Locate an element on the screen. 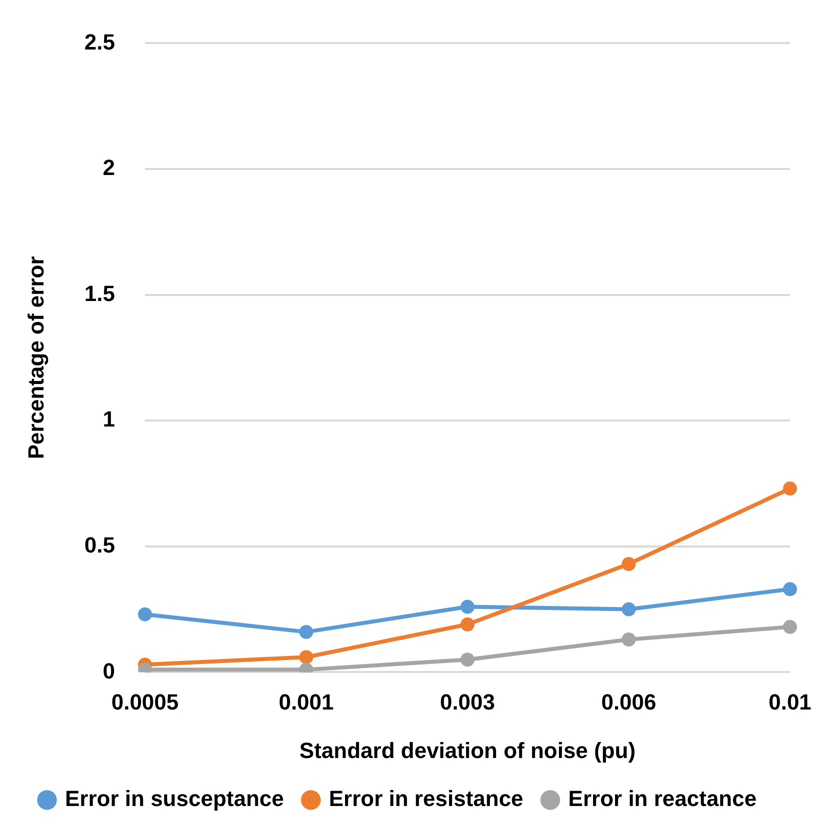  y-tick-label: 1 is located at coordinates (108, 419).